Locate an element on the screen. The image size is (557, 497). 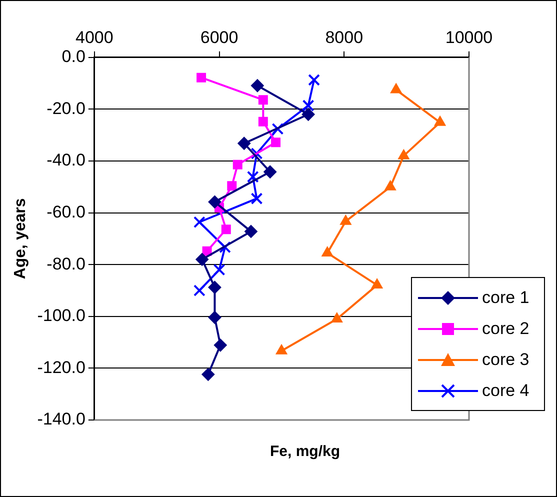
x-tick-label: 8000 is located at coordinates (344, 37).